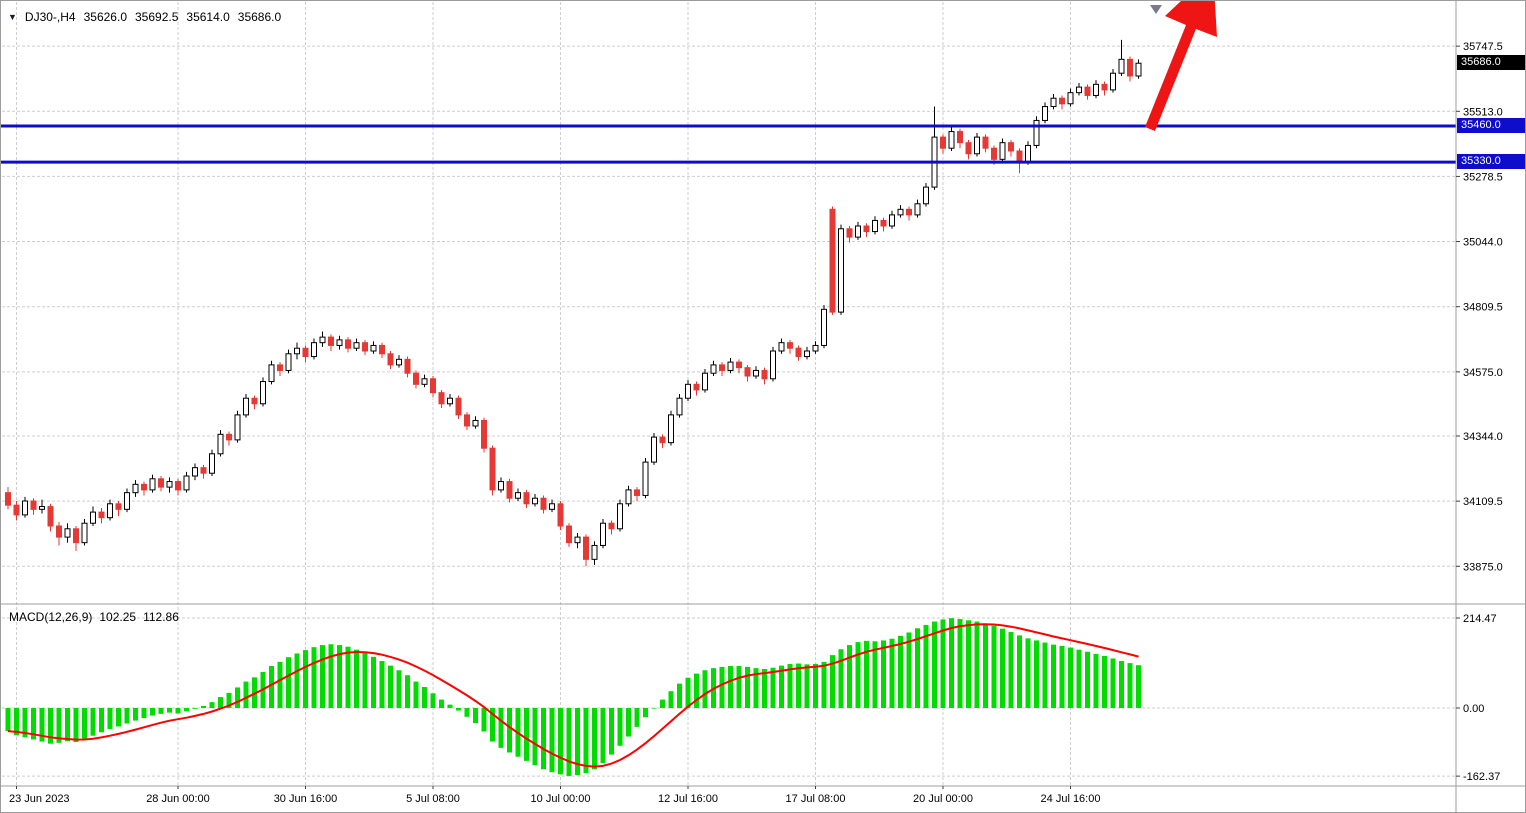 Image resolution: width=1526 pixels, height=813 pixels. I want to click on svg-text: 34809.5, so click(1483, 308).